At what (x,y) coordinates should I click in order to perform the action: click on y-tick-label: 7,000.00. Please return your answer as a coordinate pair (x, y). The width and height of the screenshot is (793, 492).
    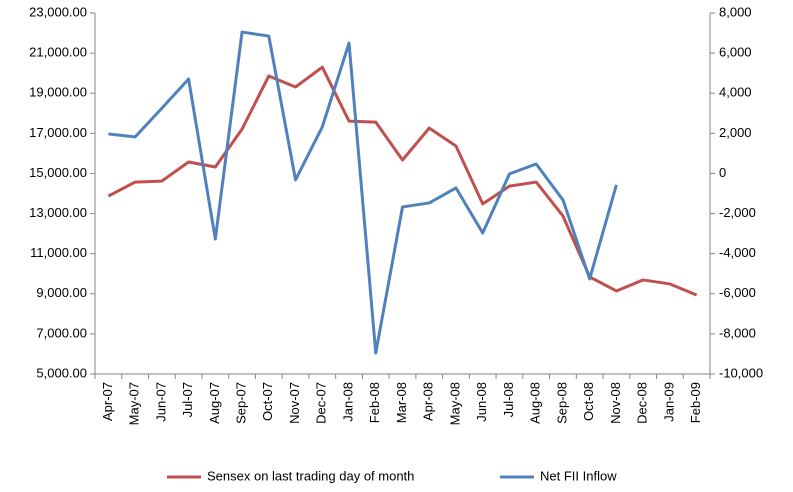
    Looking at the image, I should click on (61, 332).